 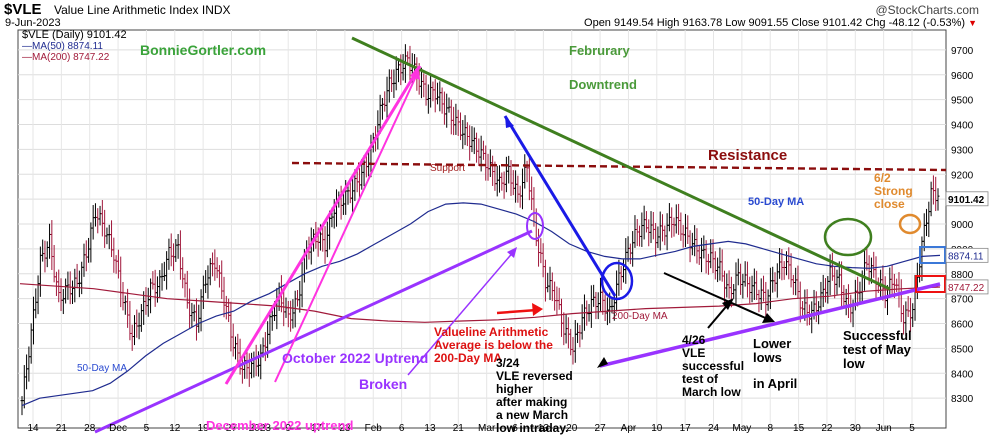 What do you see at coordinates (572, 428) in the screenshot?
I see `x-tick-label: 20` at bounding box center [572, 428].